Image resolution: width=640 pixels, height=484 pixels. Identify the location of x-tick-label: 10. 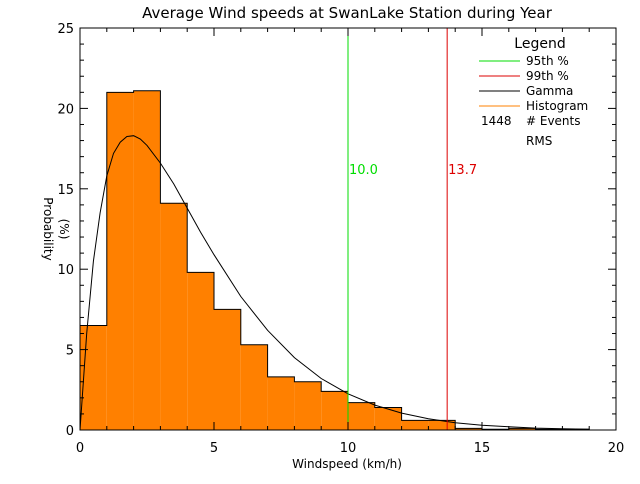
(348, 448).